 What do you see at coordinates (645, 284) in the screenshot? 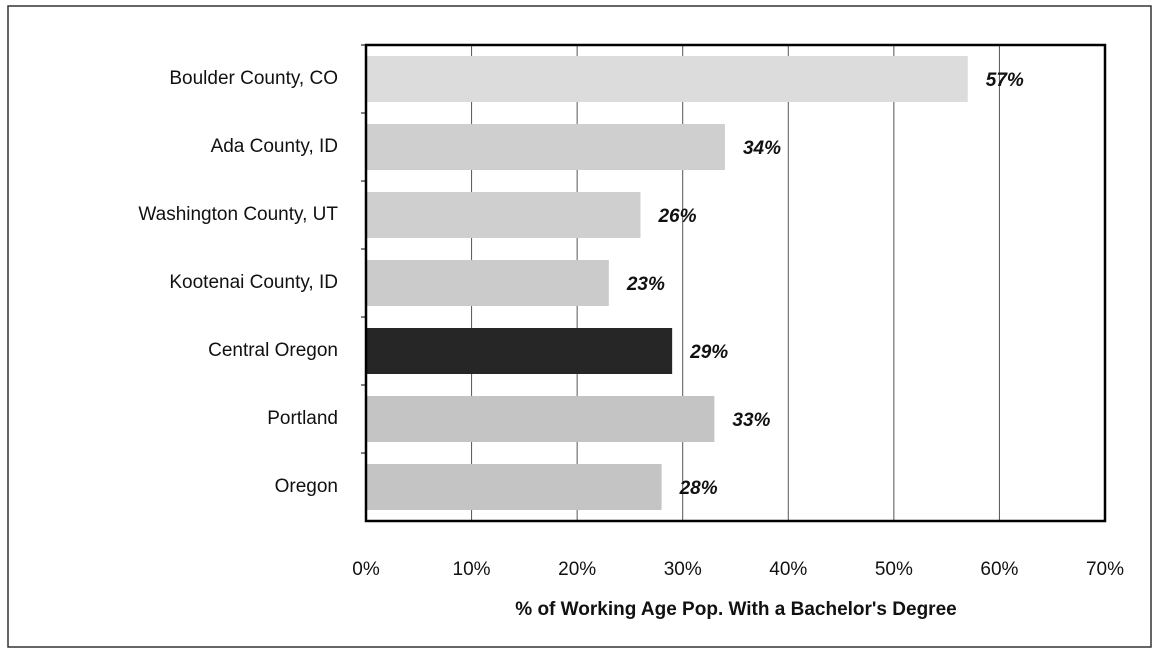
I see `value-label: 23%` at bounding box center [645, 284].